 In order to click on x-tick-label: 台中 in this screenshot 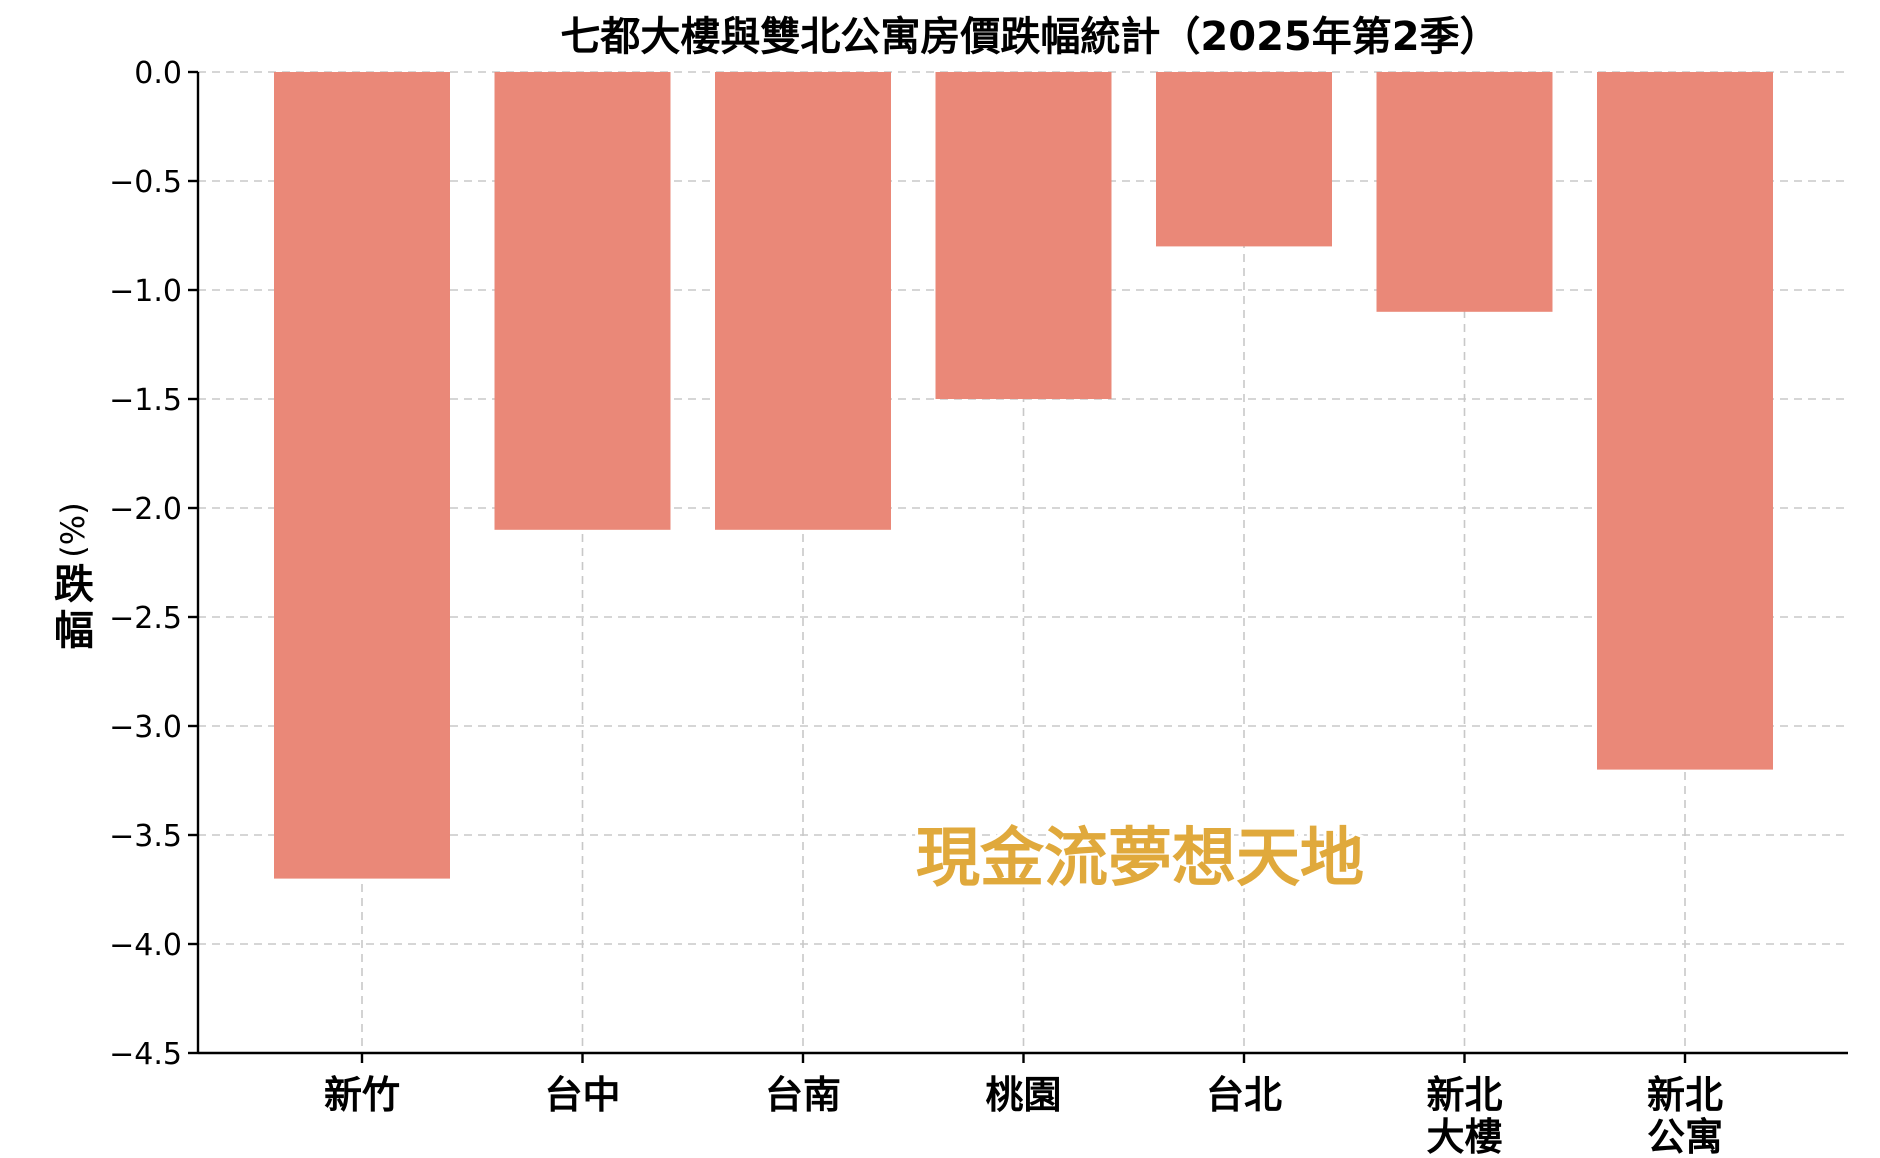, I will do `click(582, 1095)`.